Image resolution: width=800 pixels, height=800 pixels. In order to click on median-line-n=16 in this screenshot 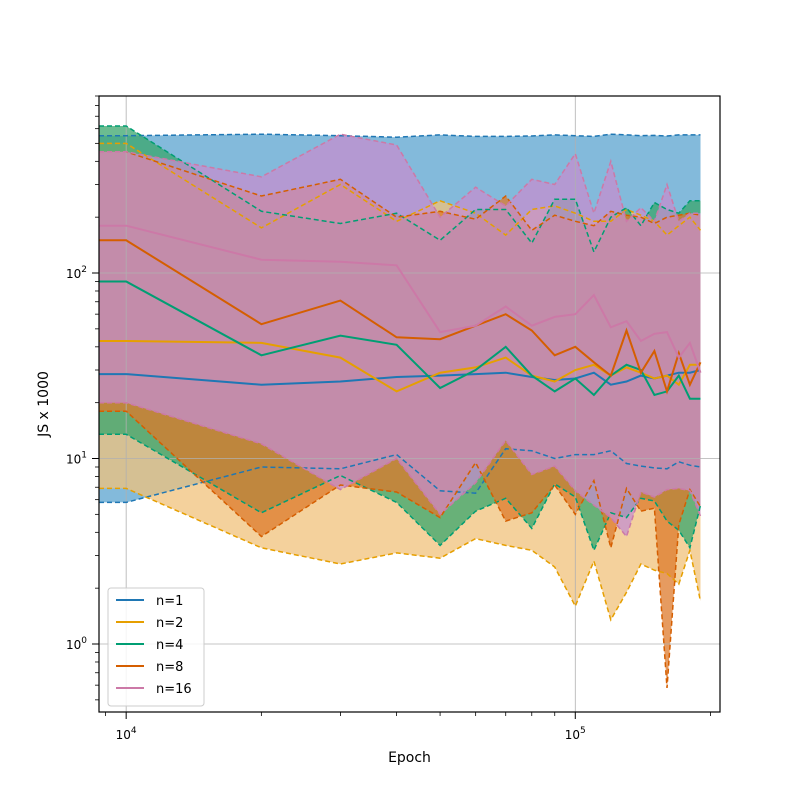, I will do `click(400, 299)`.